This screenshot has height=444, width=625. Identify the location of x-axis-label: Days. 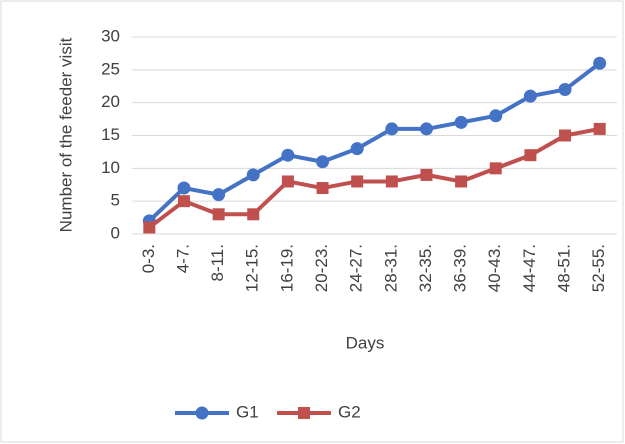
(365, 342).